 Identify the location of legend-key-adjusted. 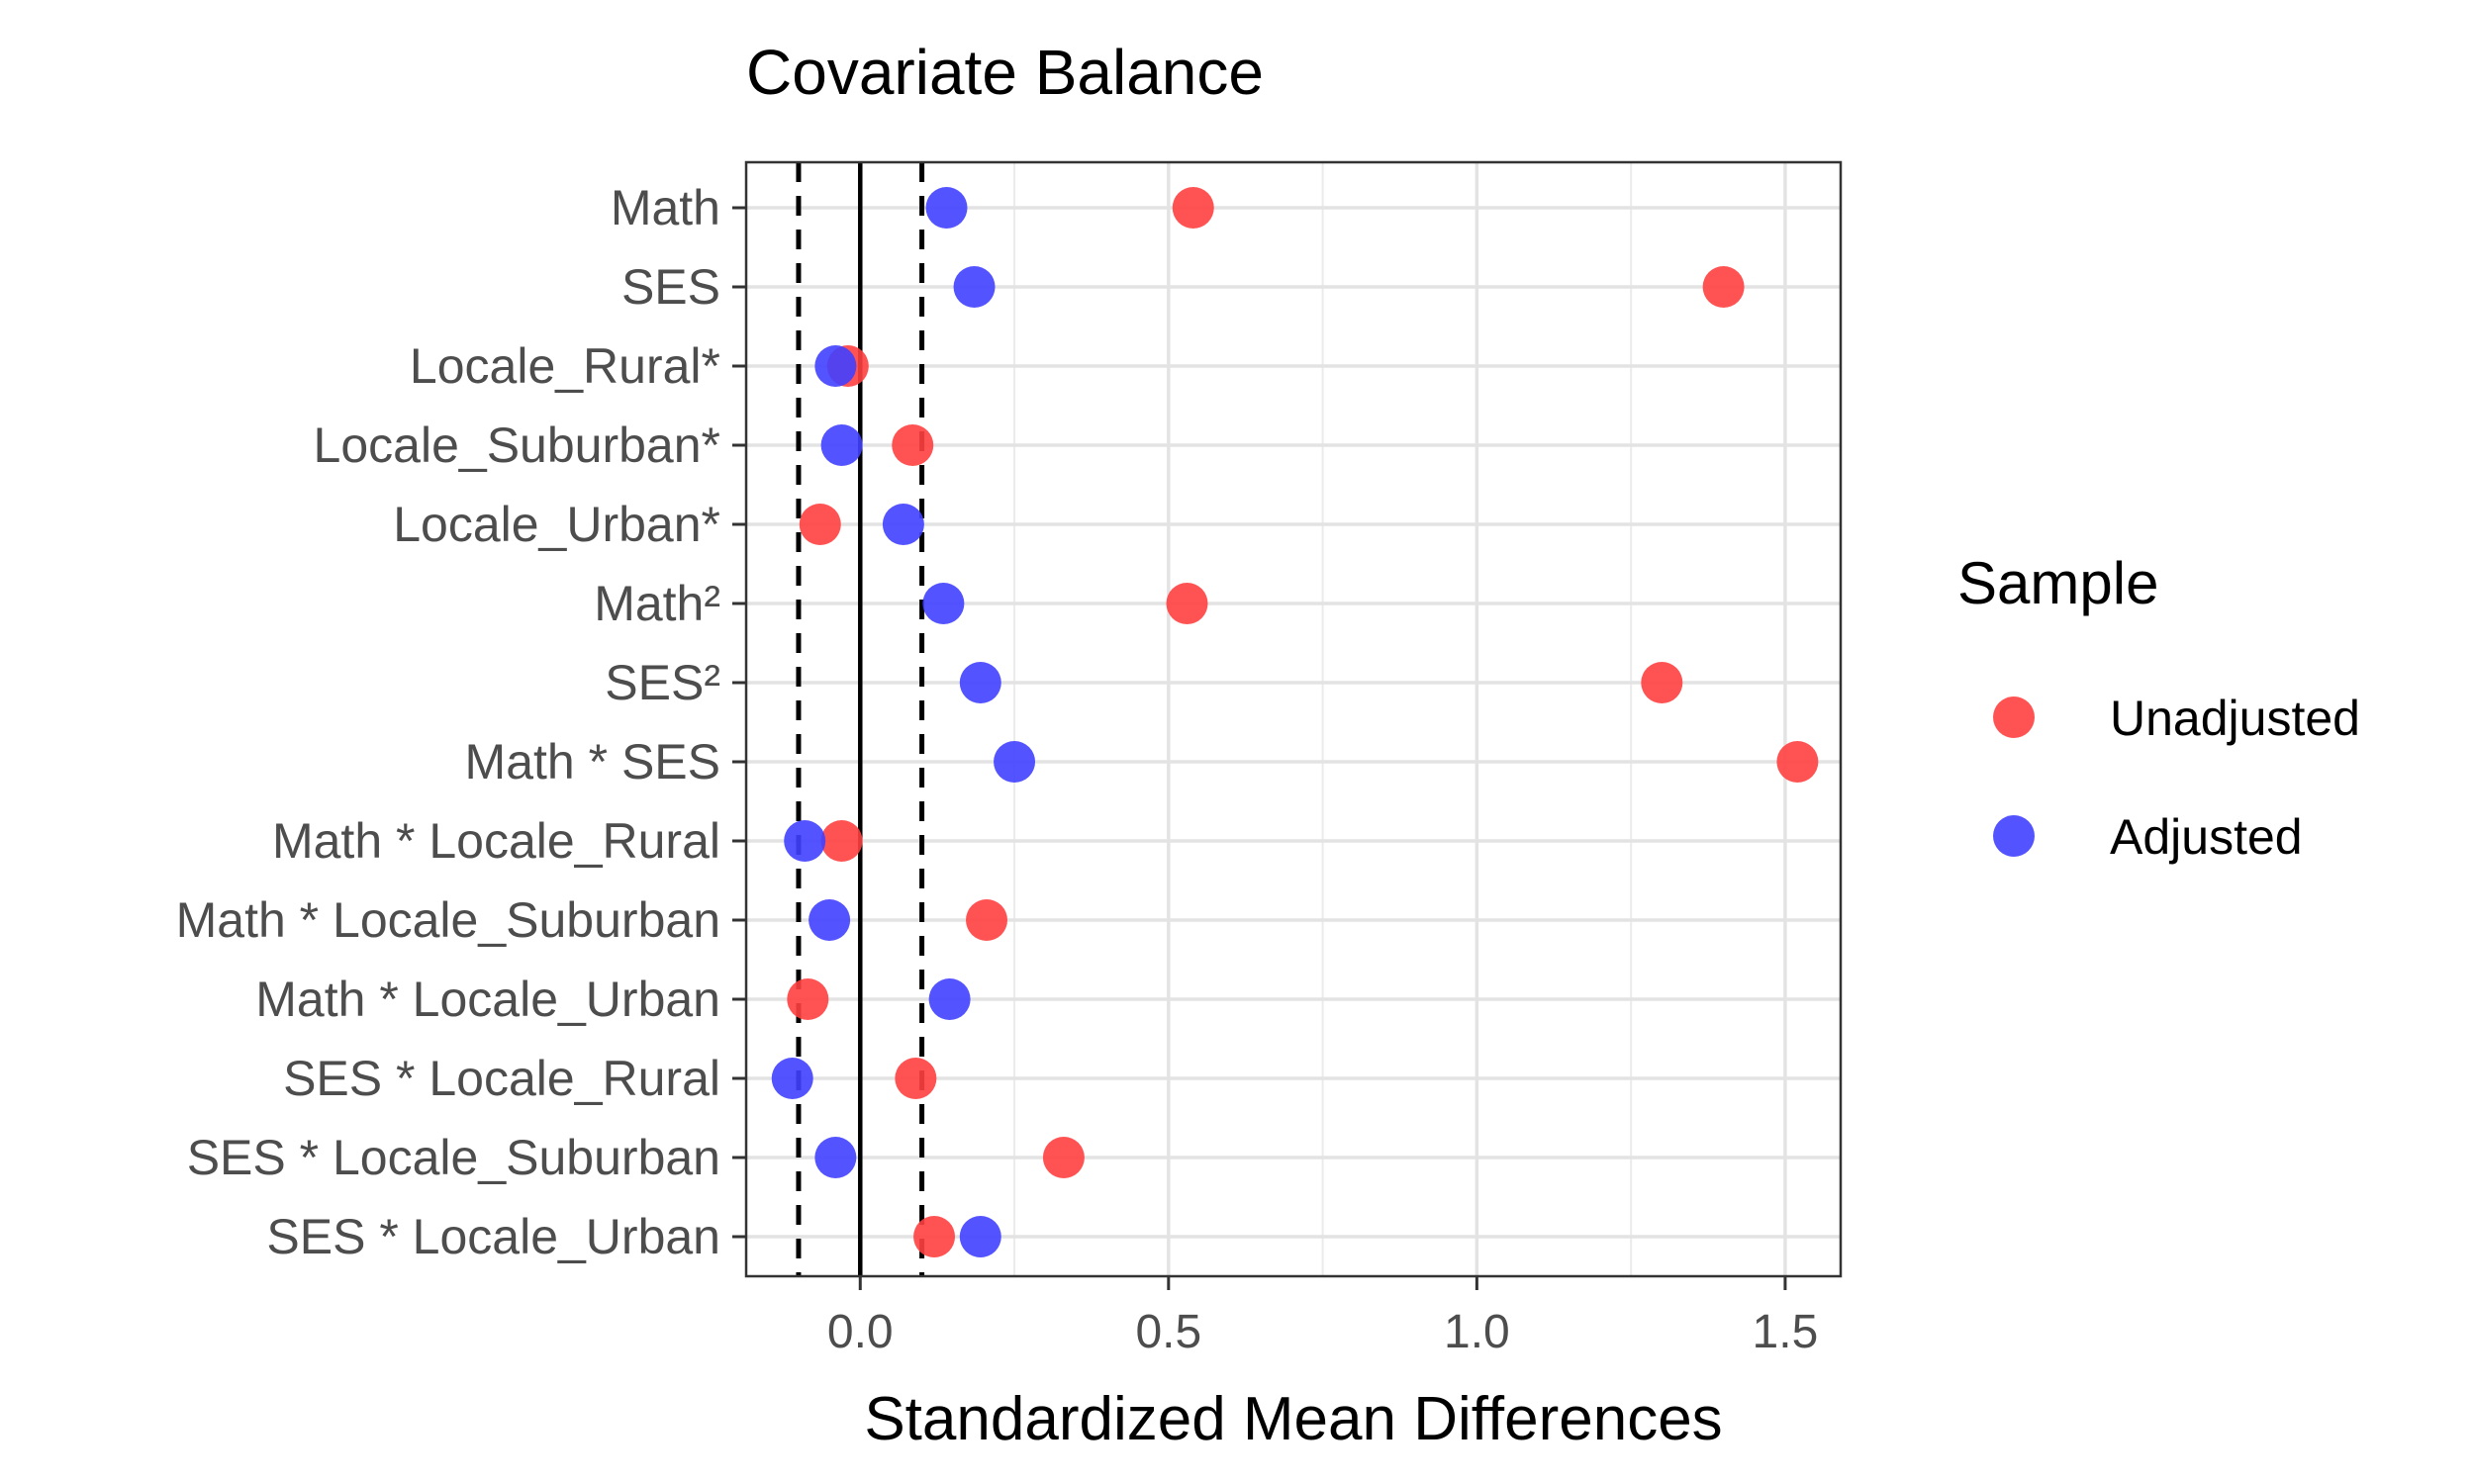
(2014, 836).